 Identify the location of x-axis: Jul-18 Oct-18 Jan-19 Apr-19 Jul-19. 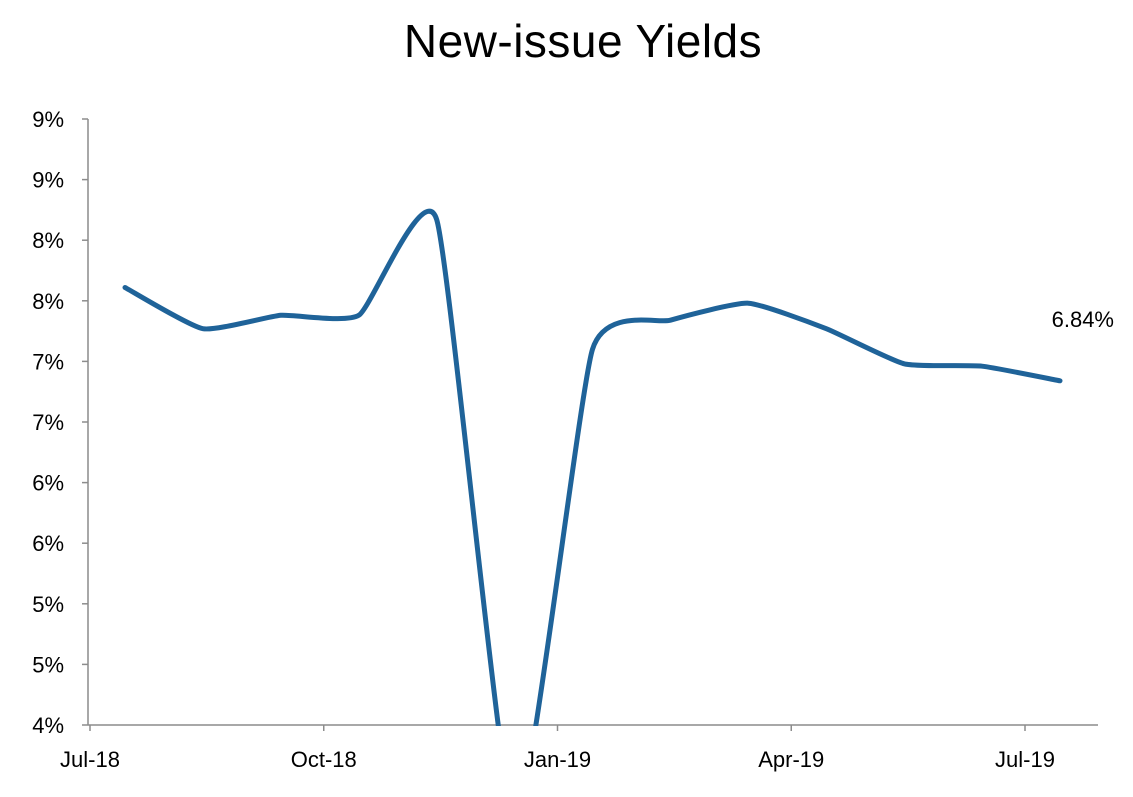
(579, 748).